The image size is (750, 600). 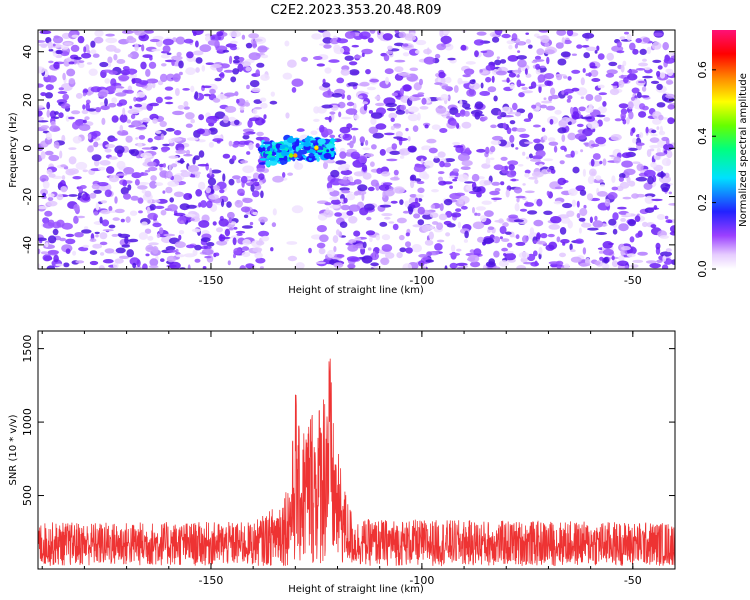 I want to click on snr-x-tick-label: -150, so click(x=210, y=580).